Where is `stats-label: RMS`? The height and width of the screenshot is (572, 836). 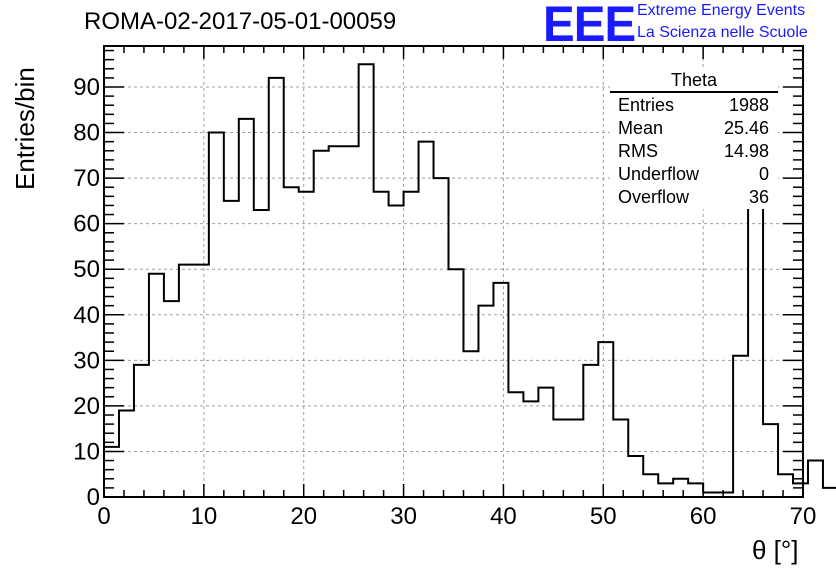 stats-label: RMS is located at coordinates (638, 151).